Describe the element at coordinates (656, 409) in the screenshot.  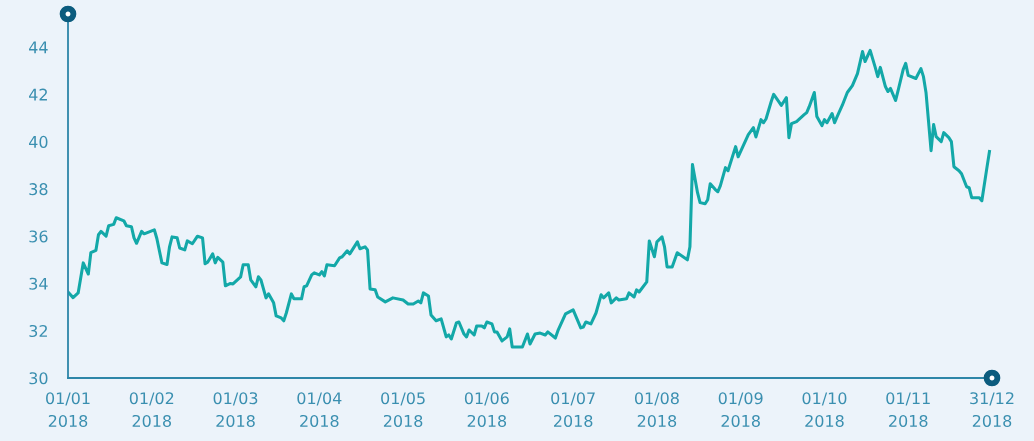
I see `x-tick-label: 01/08 2018` at that location.